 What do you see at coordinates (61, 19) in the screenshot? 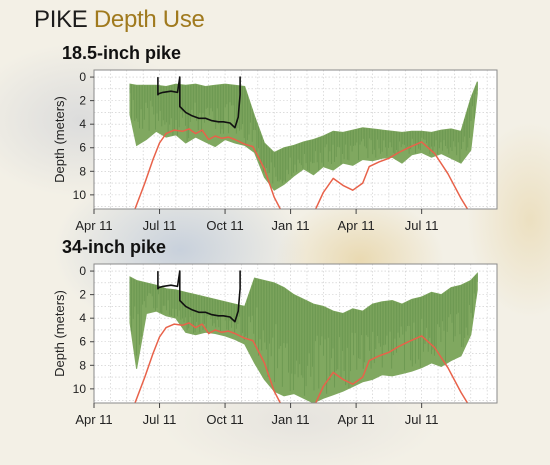
I see `title-prefix: PIKE` at bounding box center [61, 19].